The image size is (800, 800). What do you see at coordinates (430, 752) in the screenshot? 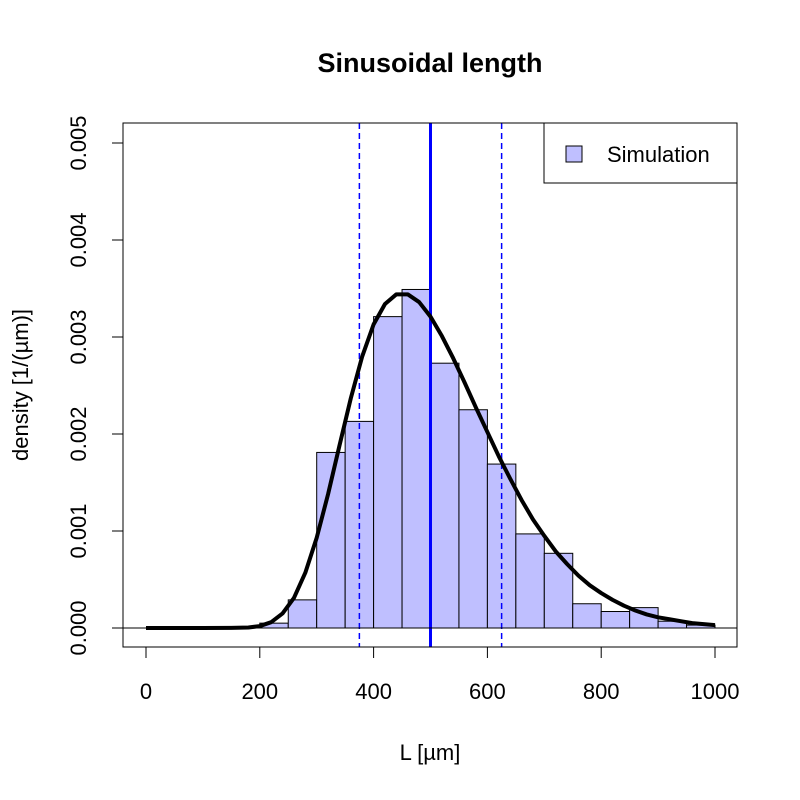
I see `x-axis-title: L [µm]` at bounding box center [430, 752].